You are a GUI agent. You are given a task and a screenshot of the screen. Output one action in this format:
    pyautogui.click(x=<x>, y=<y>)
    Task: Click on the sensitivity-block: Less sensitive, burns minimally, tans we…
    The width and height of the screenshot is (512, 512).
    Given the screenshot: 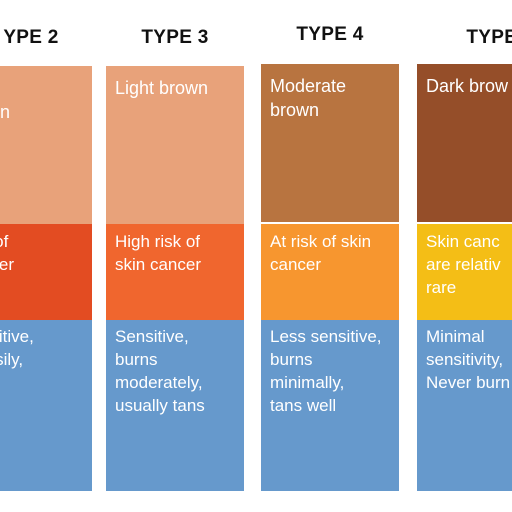 What is the action you would take?
    pyautogui.click(x=330, y=405)
    